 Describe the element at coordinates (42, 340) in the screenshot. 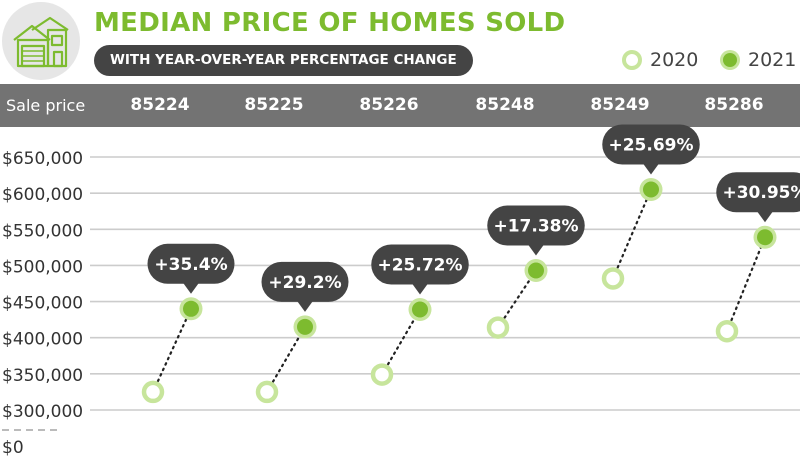

I see `y-tick-label-400000: $400,000` at that location.